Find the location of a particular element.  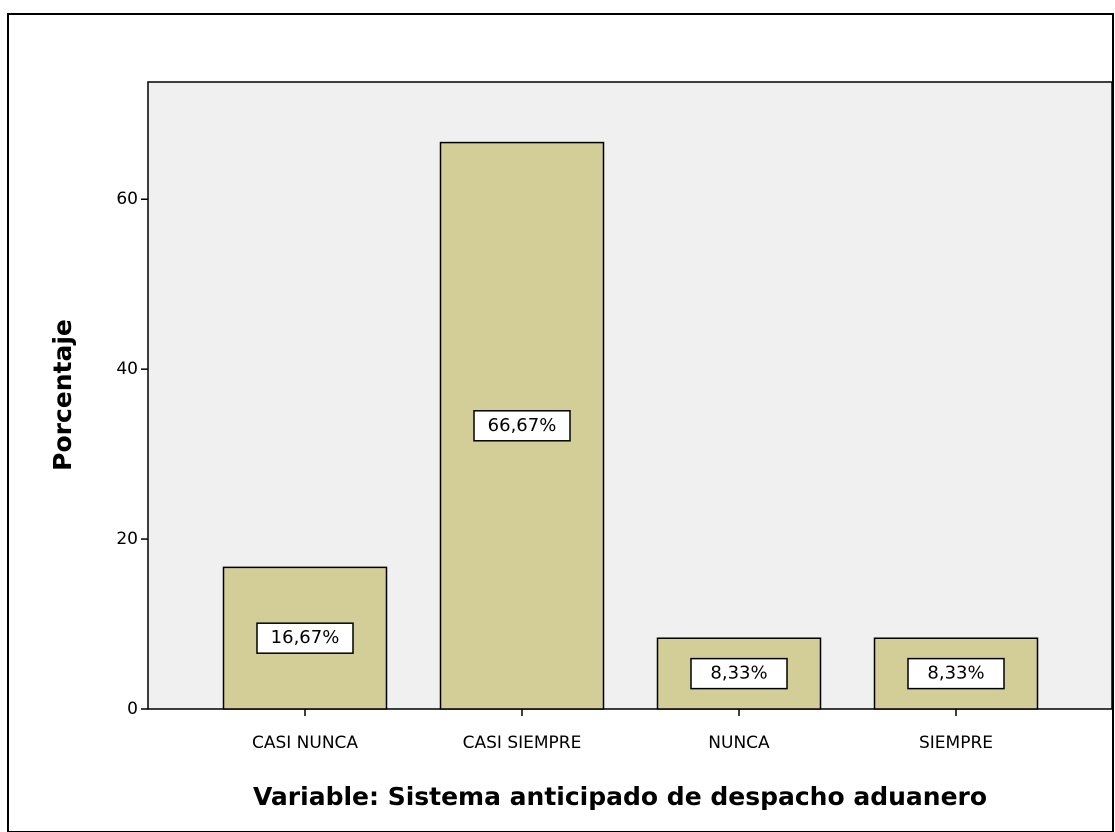

y-axis-title: Porcentaje is located at coordinates (62, 395).